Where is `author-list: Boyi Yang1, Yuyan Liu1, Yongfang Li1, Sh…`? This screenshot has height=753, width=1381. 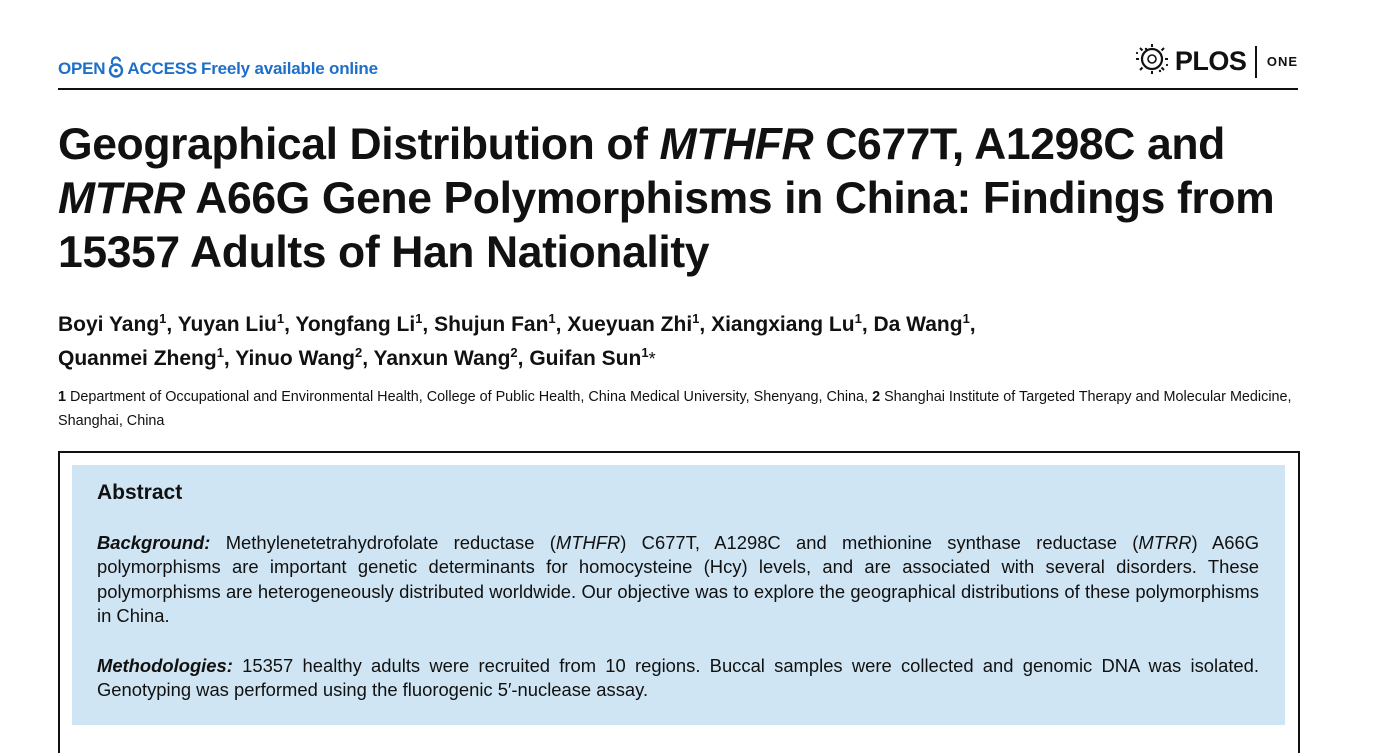 author-list: Boyi Yang1, Yuyan Liu1, Yongfang Li1, Sh… is located at coordinates (680, 342).